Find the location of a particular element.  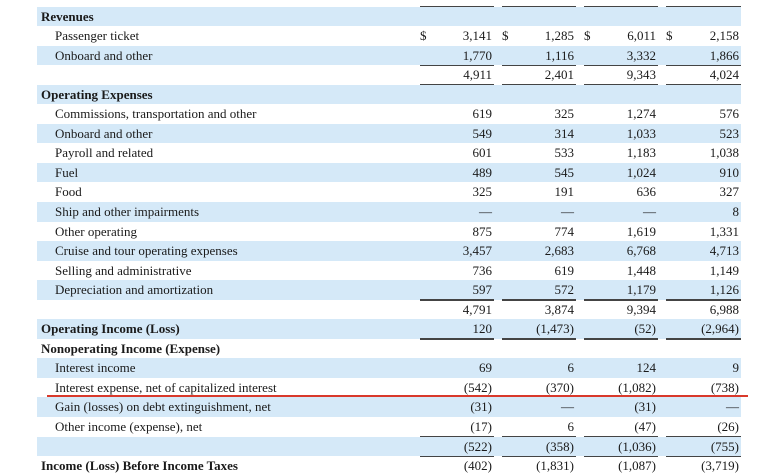

value-cell: 1,024 is located at coordinates (621, 173).